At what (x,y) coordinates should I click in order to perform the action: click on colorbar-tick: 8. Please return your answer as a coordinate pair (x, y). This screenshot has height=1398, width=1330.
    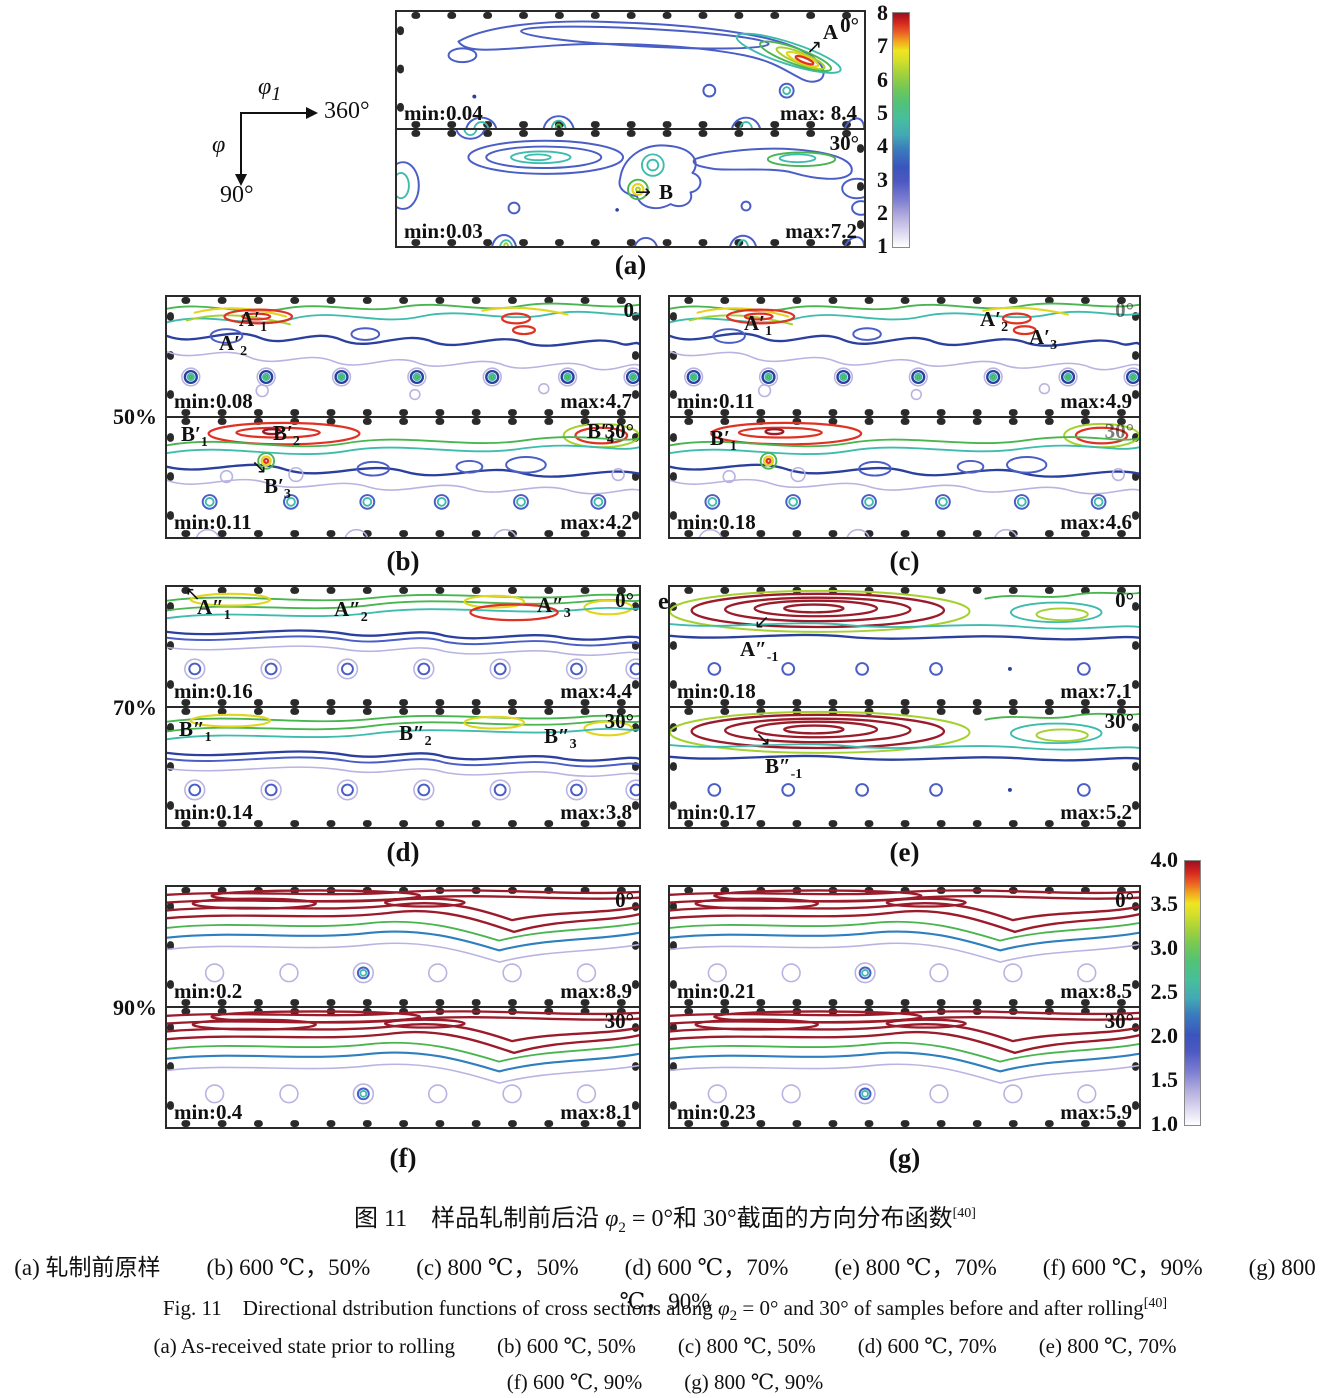
    Looking at the image, I should click on (882, 12).